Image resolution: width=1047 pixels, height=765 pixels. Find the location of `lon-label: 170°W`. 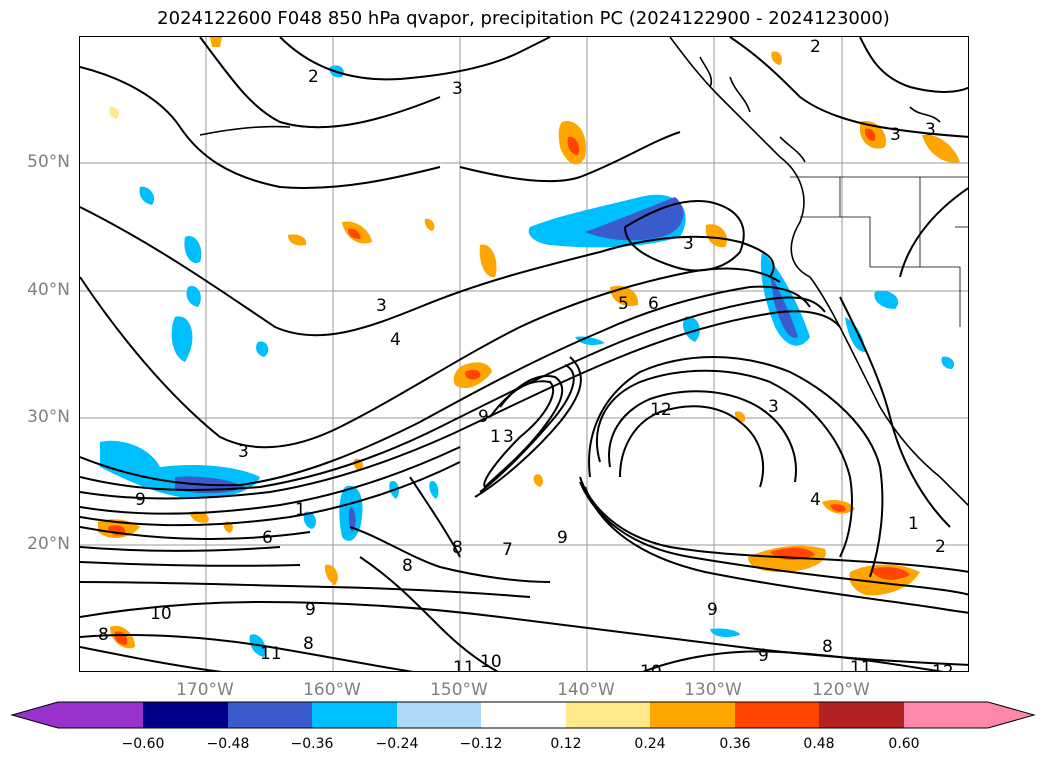

lon-label: 170°W is located at coordinates (205, 690).